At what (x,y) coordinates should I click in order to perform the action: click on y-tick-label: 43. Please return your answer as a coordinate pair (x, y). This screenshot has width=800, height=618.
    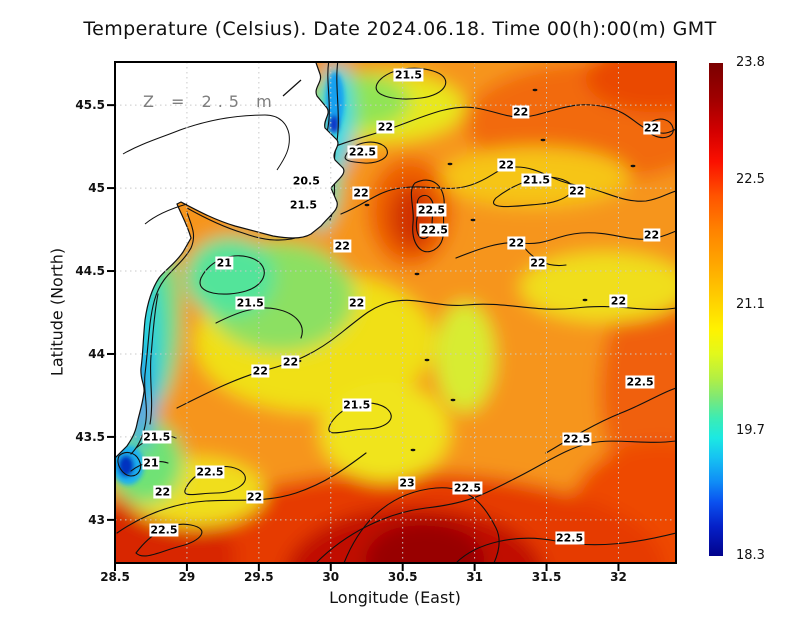
    Looking at the image, I should click on (96, 519).